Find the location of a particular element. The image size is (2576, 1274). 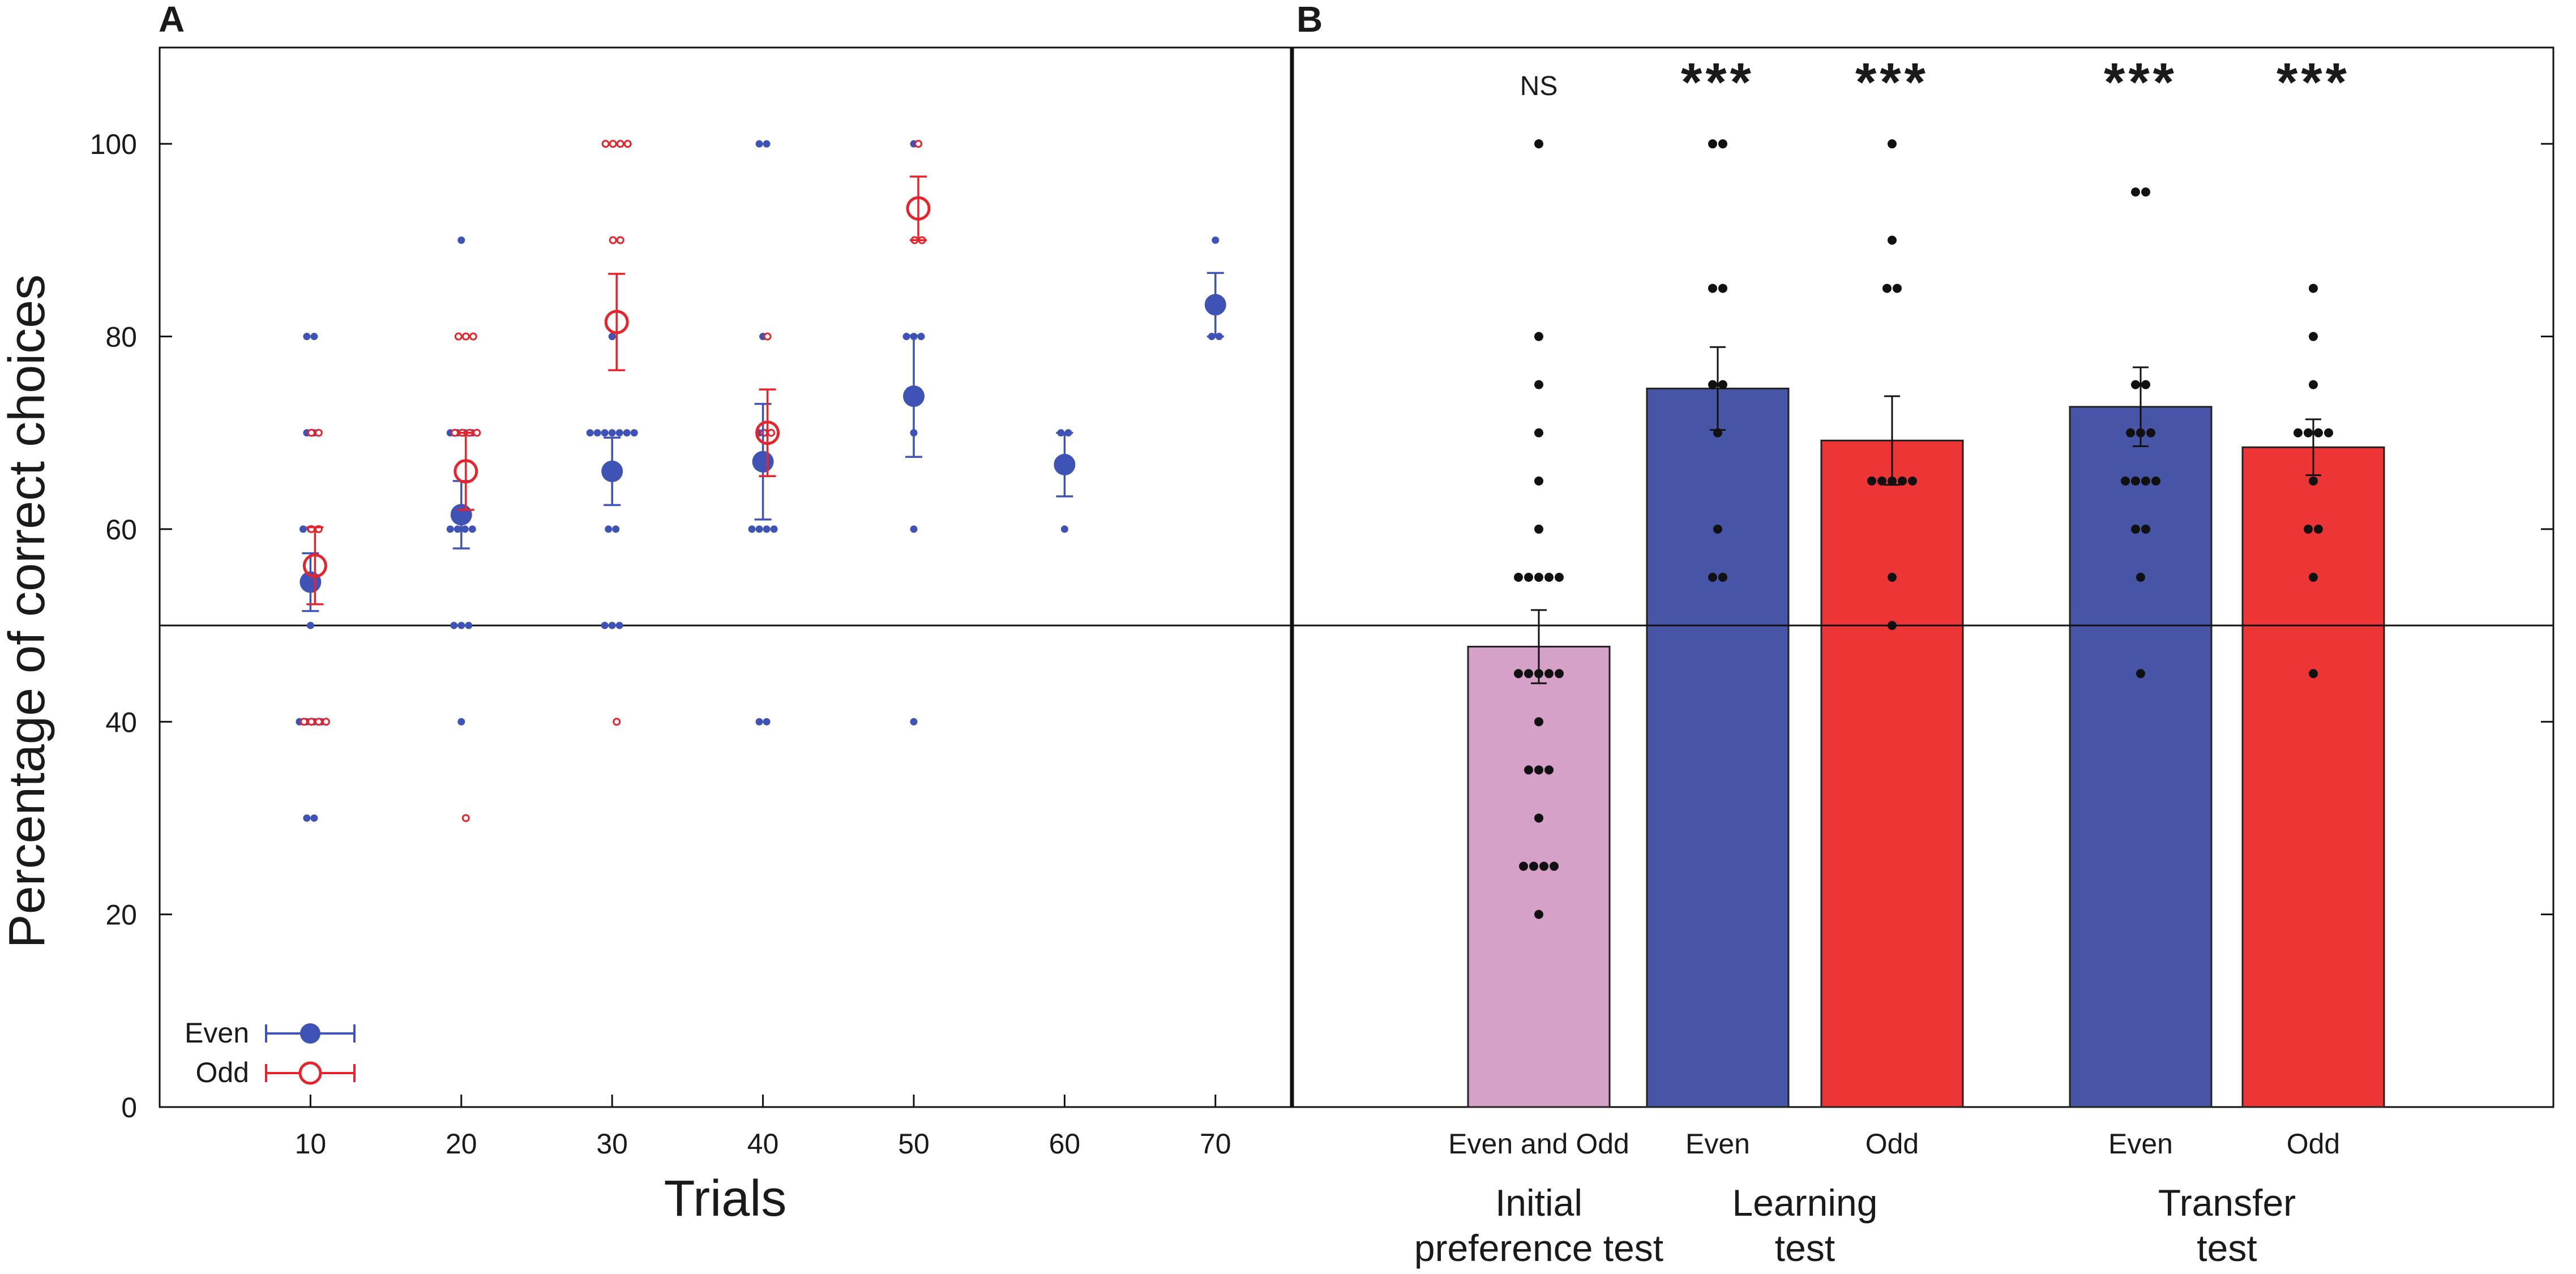

group-label-line1: Transfer is located at coordinates (2227, 1203).